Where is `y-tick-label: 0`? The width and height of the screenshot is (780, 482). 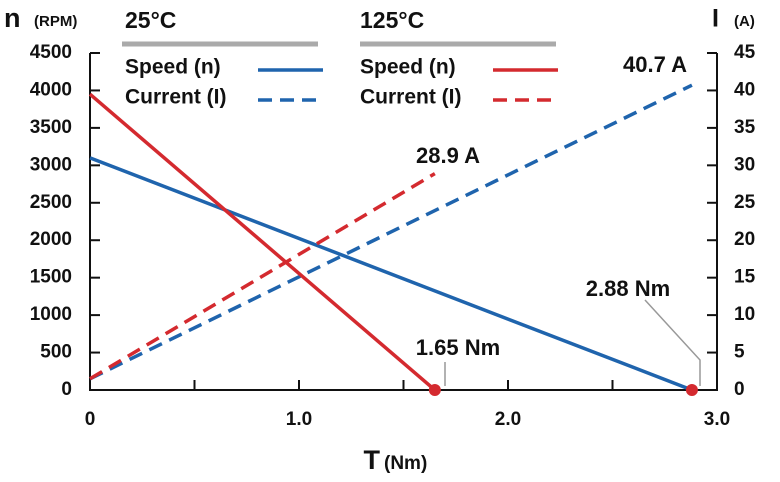 y-tick-label: 0 is located at coordinates (66, 389).